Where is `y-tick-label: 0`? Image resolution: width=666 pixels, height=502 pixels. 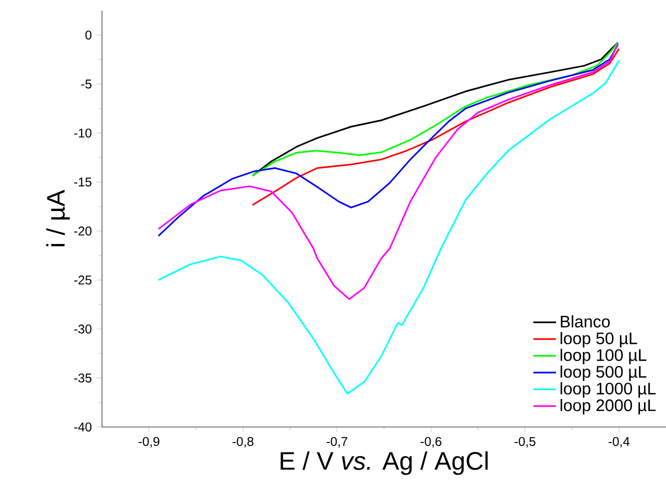 y-tick-label: 0 is located at coordinates (88, 35).